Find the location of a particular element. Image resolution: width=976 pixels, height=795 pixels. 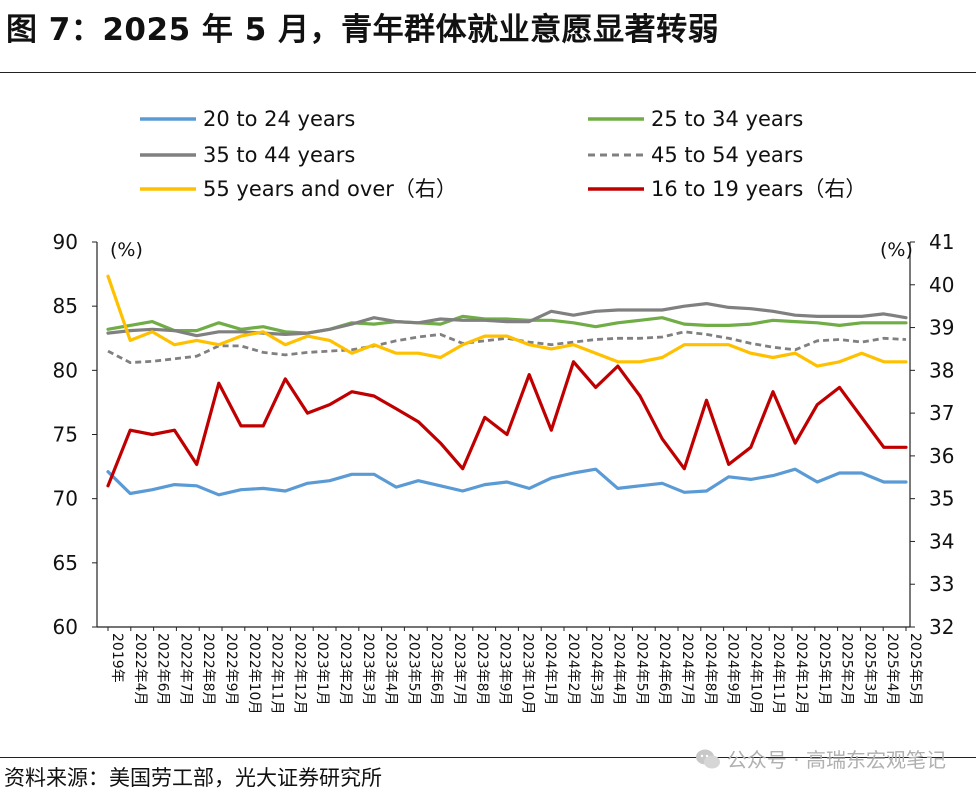

x-tick-label: 2024年12月 is located at coordinates (801, 673).